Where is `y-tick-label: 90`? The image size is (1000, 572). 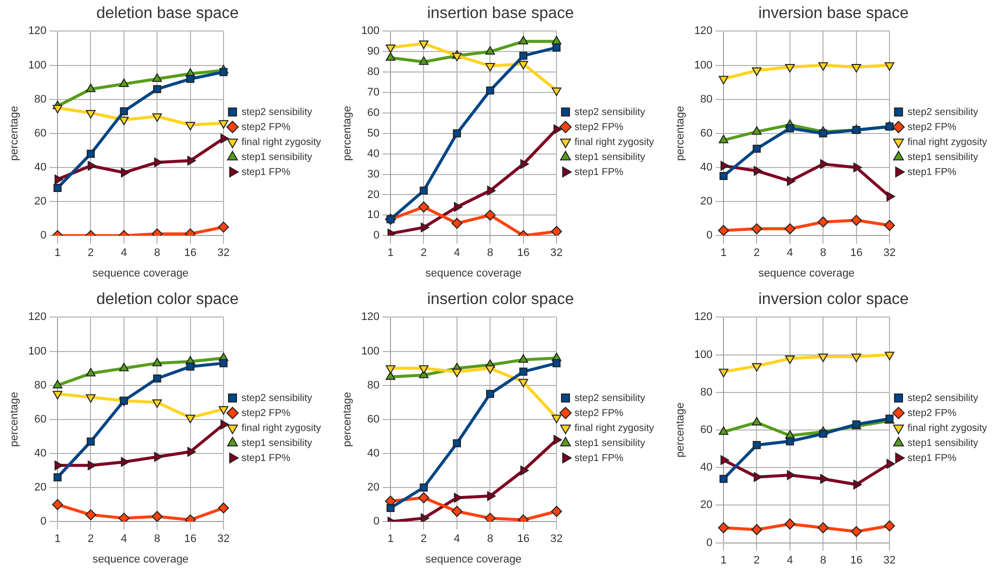 y-tick-label: 90 is located at coordinates (373, 52).